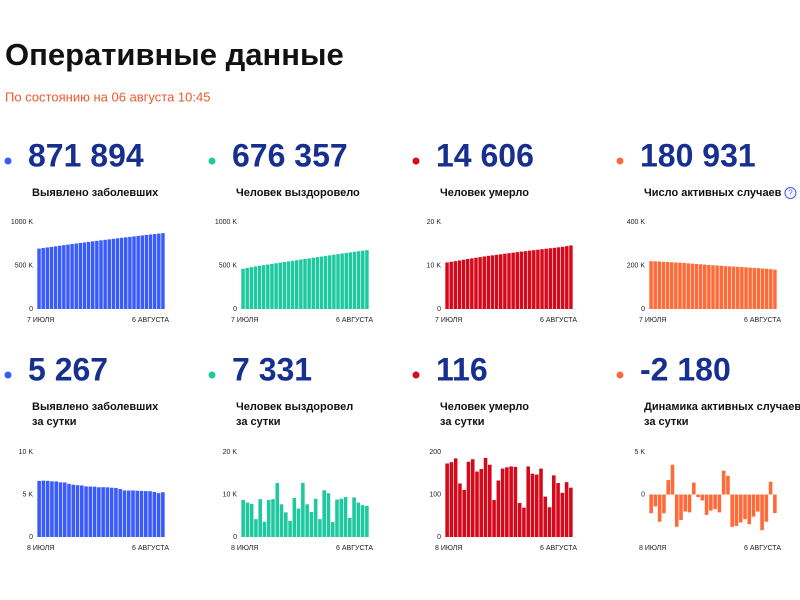  I want to click on y-tick-label: 20 K, so click(230, 452).